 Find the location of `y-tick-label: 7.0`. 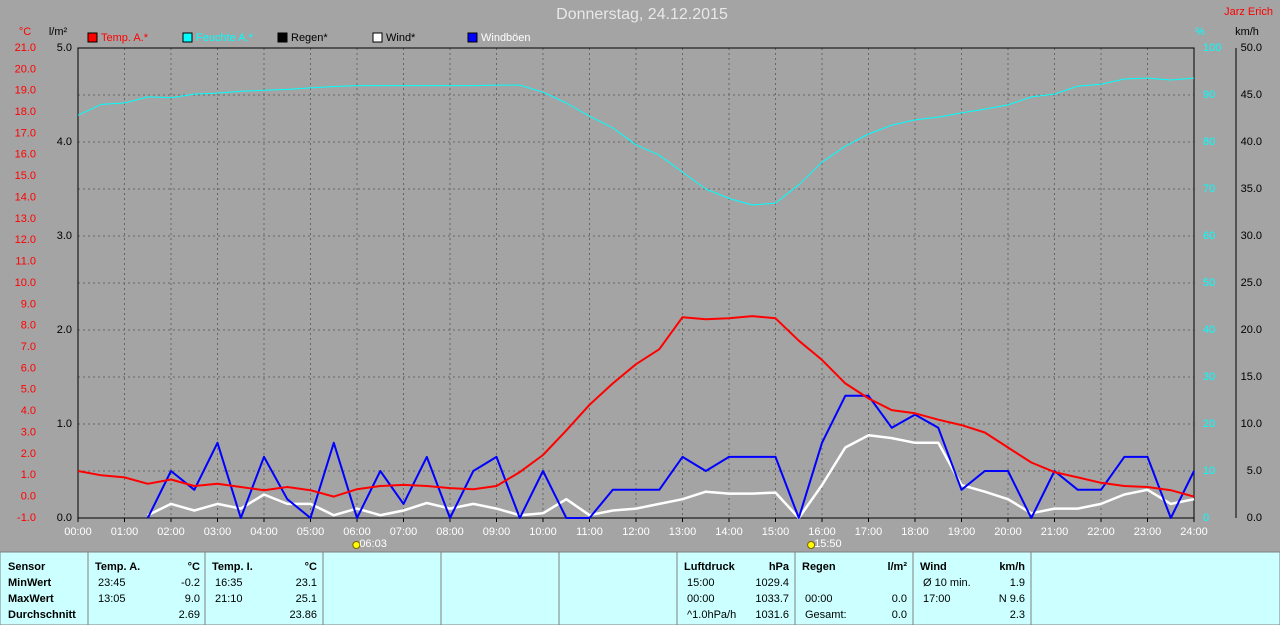

y-tick-label: 7.0 is located at coordinates (28, 347).